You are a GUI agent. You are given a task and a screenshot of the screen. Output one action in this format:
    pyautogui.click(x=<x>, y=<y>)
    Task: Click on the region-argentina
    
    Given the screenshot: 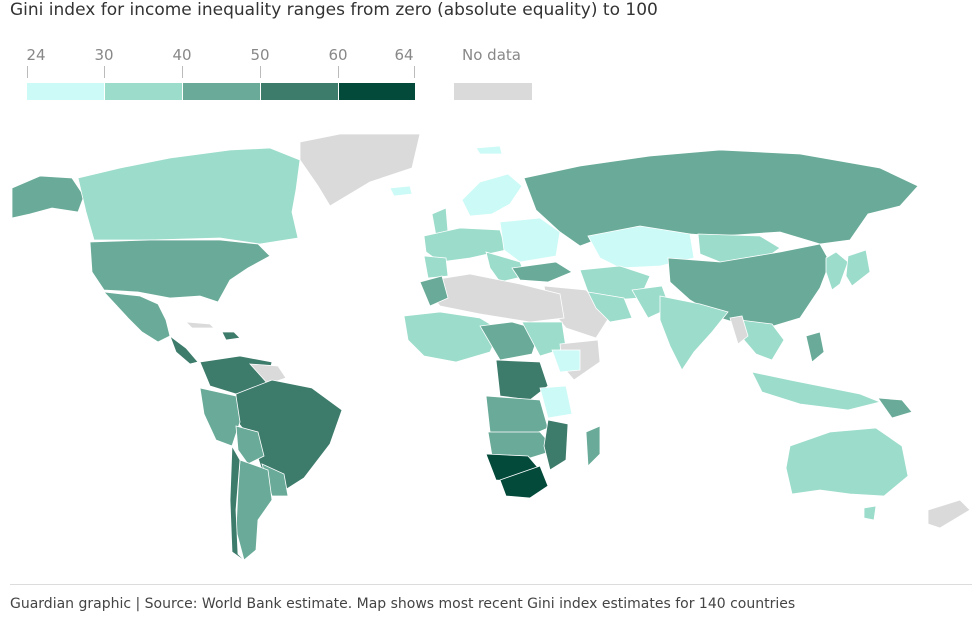 What is the action you would take?
    pyautogui.click(x=254, y=510)
    